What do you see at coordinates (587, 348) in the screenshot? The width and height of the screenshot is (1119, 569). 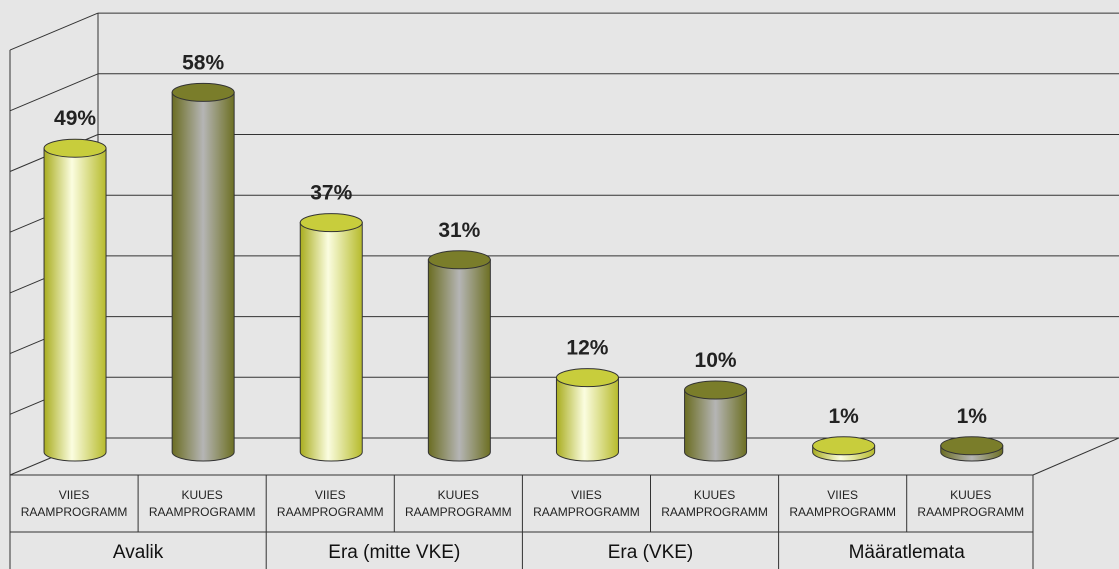 I see `value-label: 12%` at bounding box center [587, 348].